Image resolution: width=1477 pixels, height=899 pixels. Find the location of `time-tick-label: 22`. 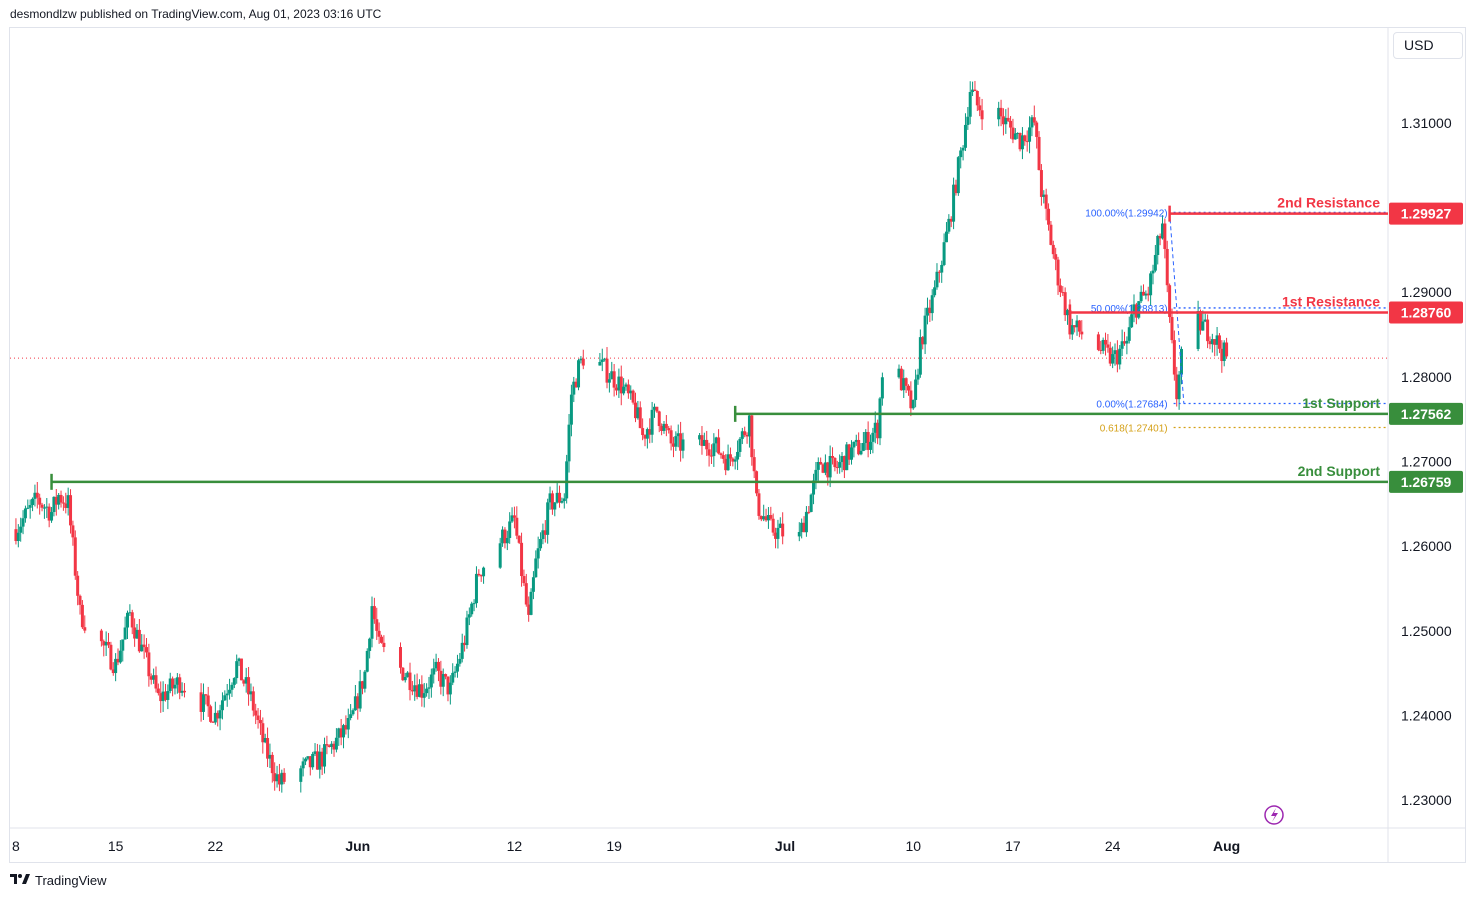

time-tick-label: 22 is located at coordinates (216, 846).